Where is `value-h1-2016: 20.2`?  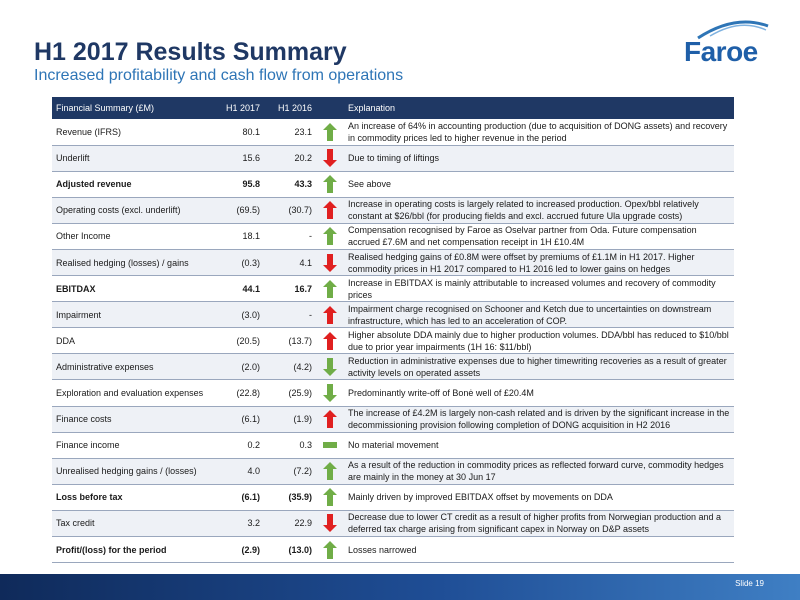
value-h1-2016: 20.2 is located at coordinates (290, 158).